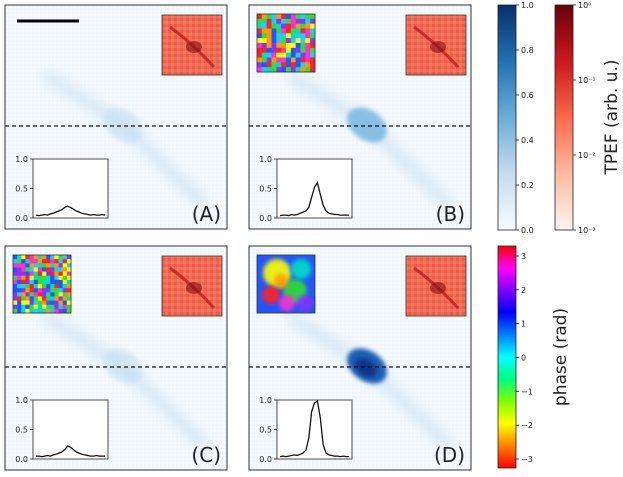 The width and height of the screenshot is (623, 477). What do you see at coordinates (515, 118) in the screenshot?
I see `intensity-colorbar: 1.0 0.8 0.6 0.4 0.2 0.0` at bounding box center [515, 118].